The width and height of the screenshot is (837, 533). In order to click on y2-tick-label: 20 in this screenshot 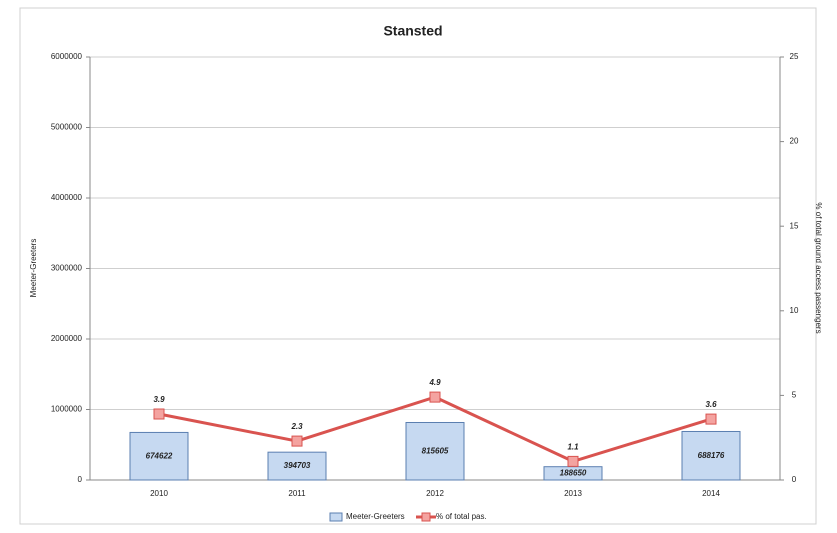, I will do `click(794, 141)`.